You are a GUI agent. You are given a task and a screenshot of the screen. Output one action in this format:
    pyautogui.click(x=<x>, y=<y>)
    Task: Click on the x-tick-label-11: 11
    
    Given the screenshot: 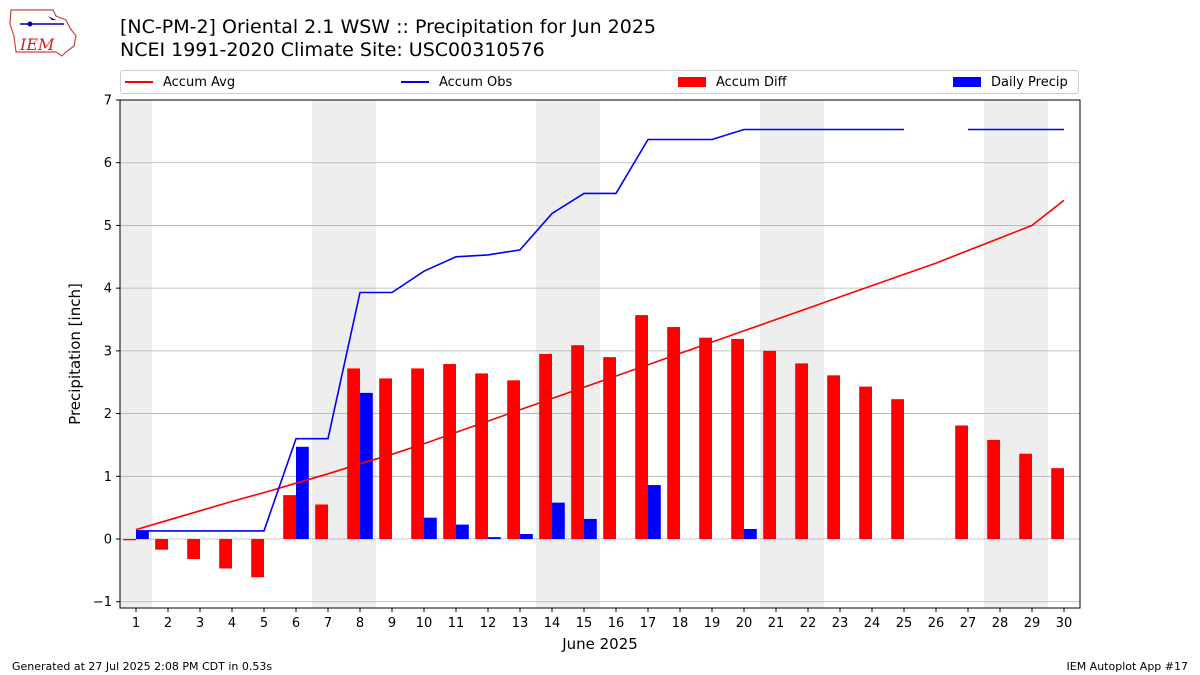 What is the action you would take?
    pyautogui.click(x=456, y=623)
    